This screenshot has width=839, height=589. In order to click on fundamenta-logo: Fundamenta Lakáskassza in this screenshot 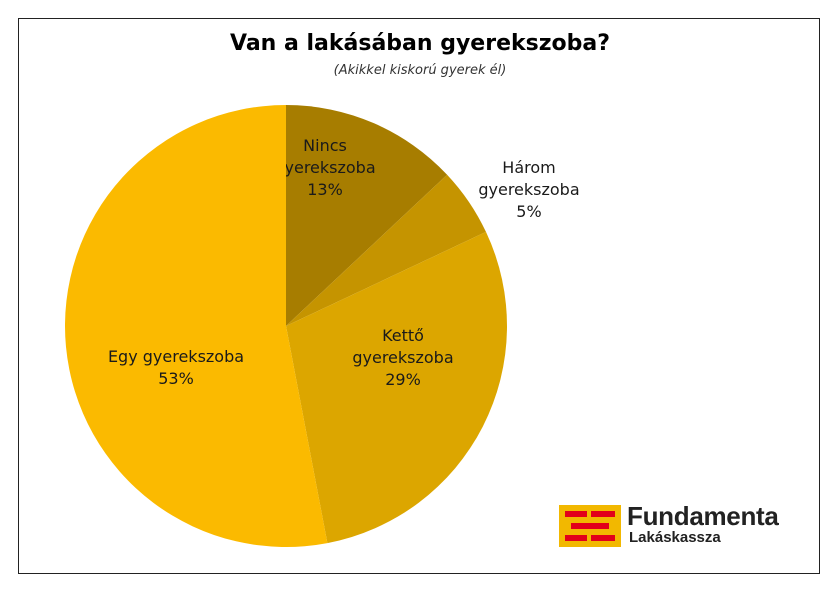, I will do `click(681, 526)`.